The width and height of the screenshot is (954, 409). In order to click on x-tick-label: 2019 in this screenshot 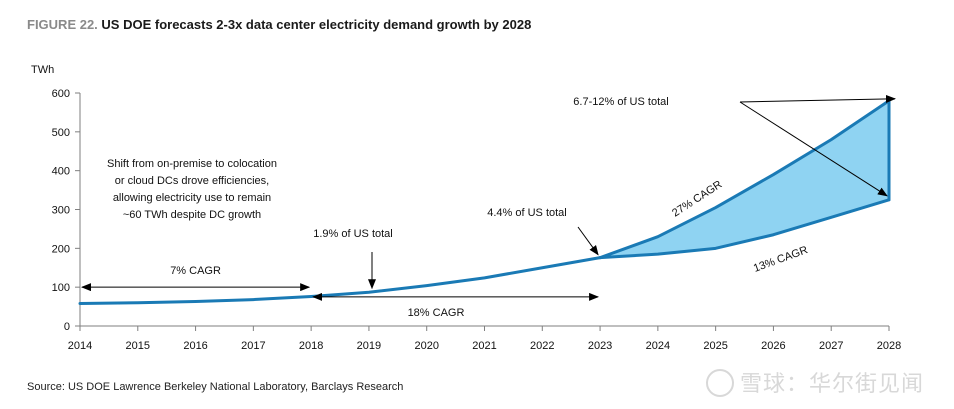, I will do `click(369, 346)`.